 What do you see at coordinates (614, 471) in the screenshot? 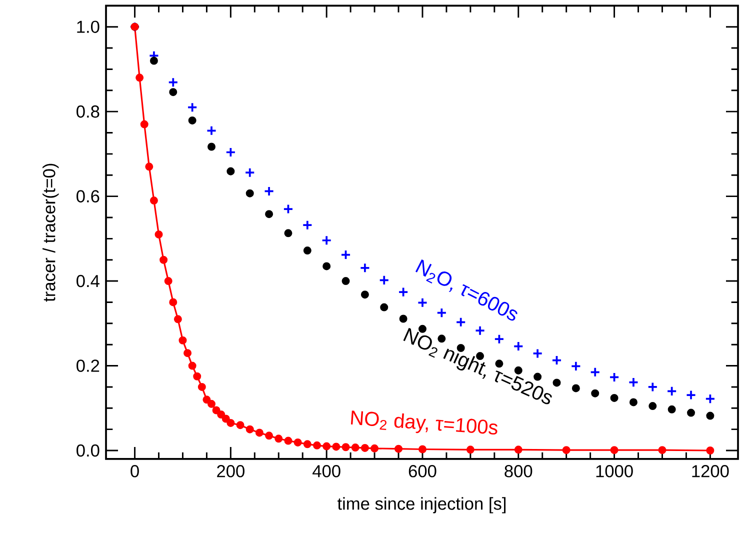
I see `x-tick-label: 1000` at bounding box center [614, 471].